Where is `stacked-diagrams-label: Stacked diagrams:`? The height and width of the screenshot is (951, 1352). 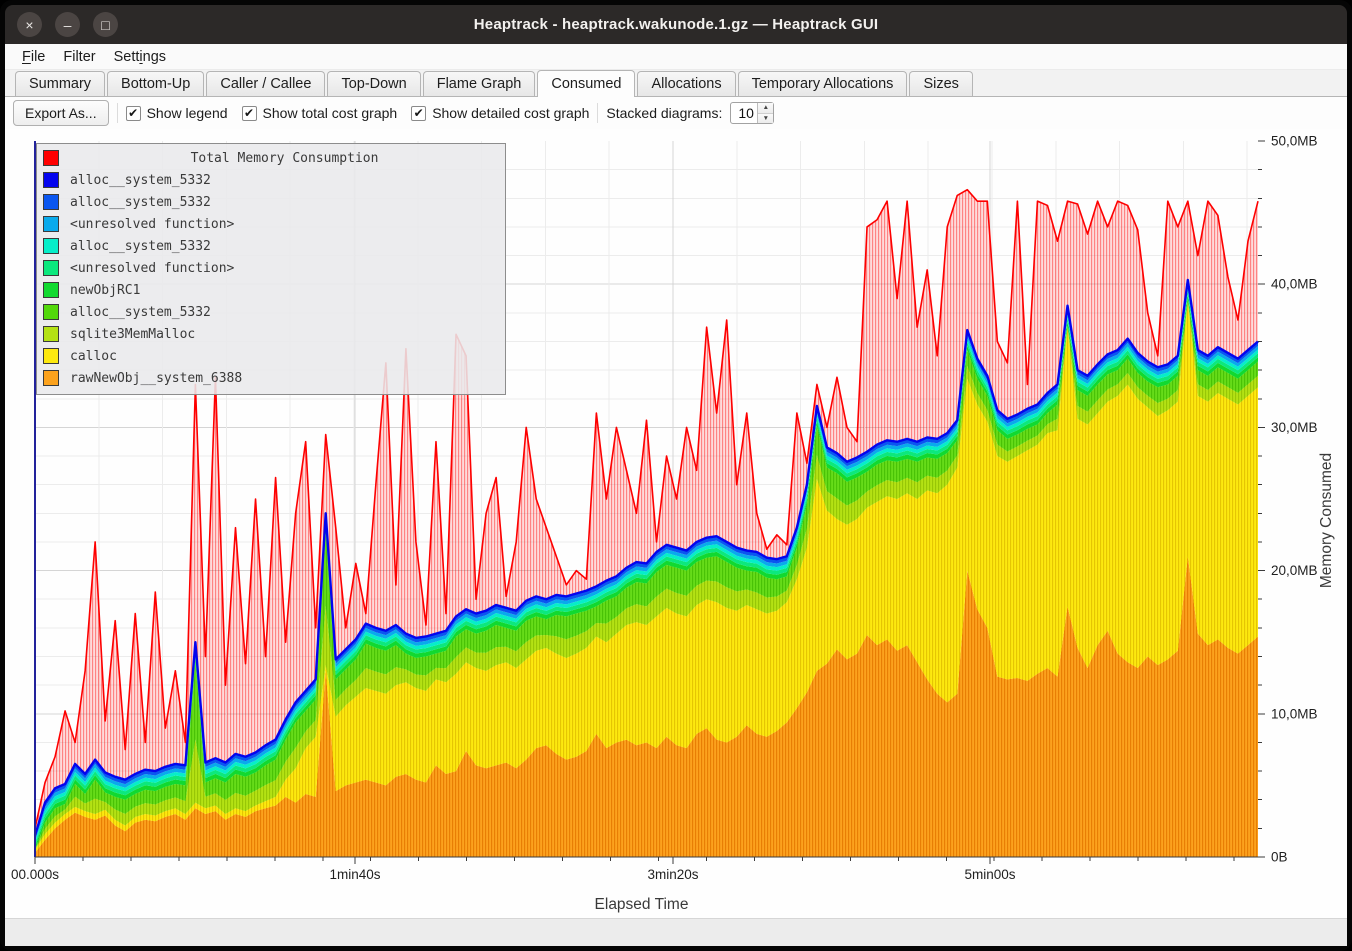
stacked-diagrams-label: Stacked diagrams: is located at coordinates (664, 113).